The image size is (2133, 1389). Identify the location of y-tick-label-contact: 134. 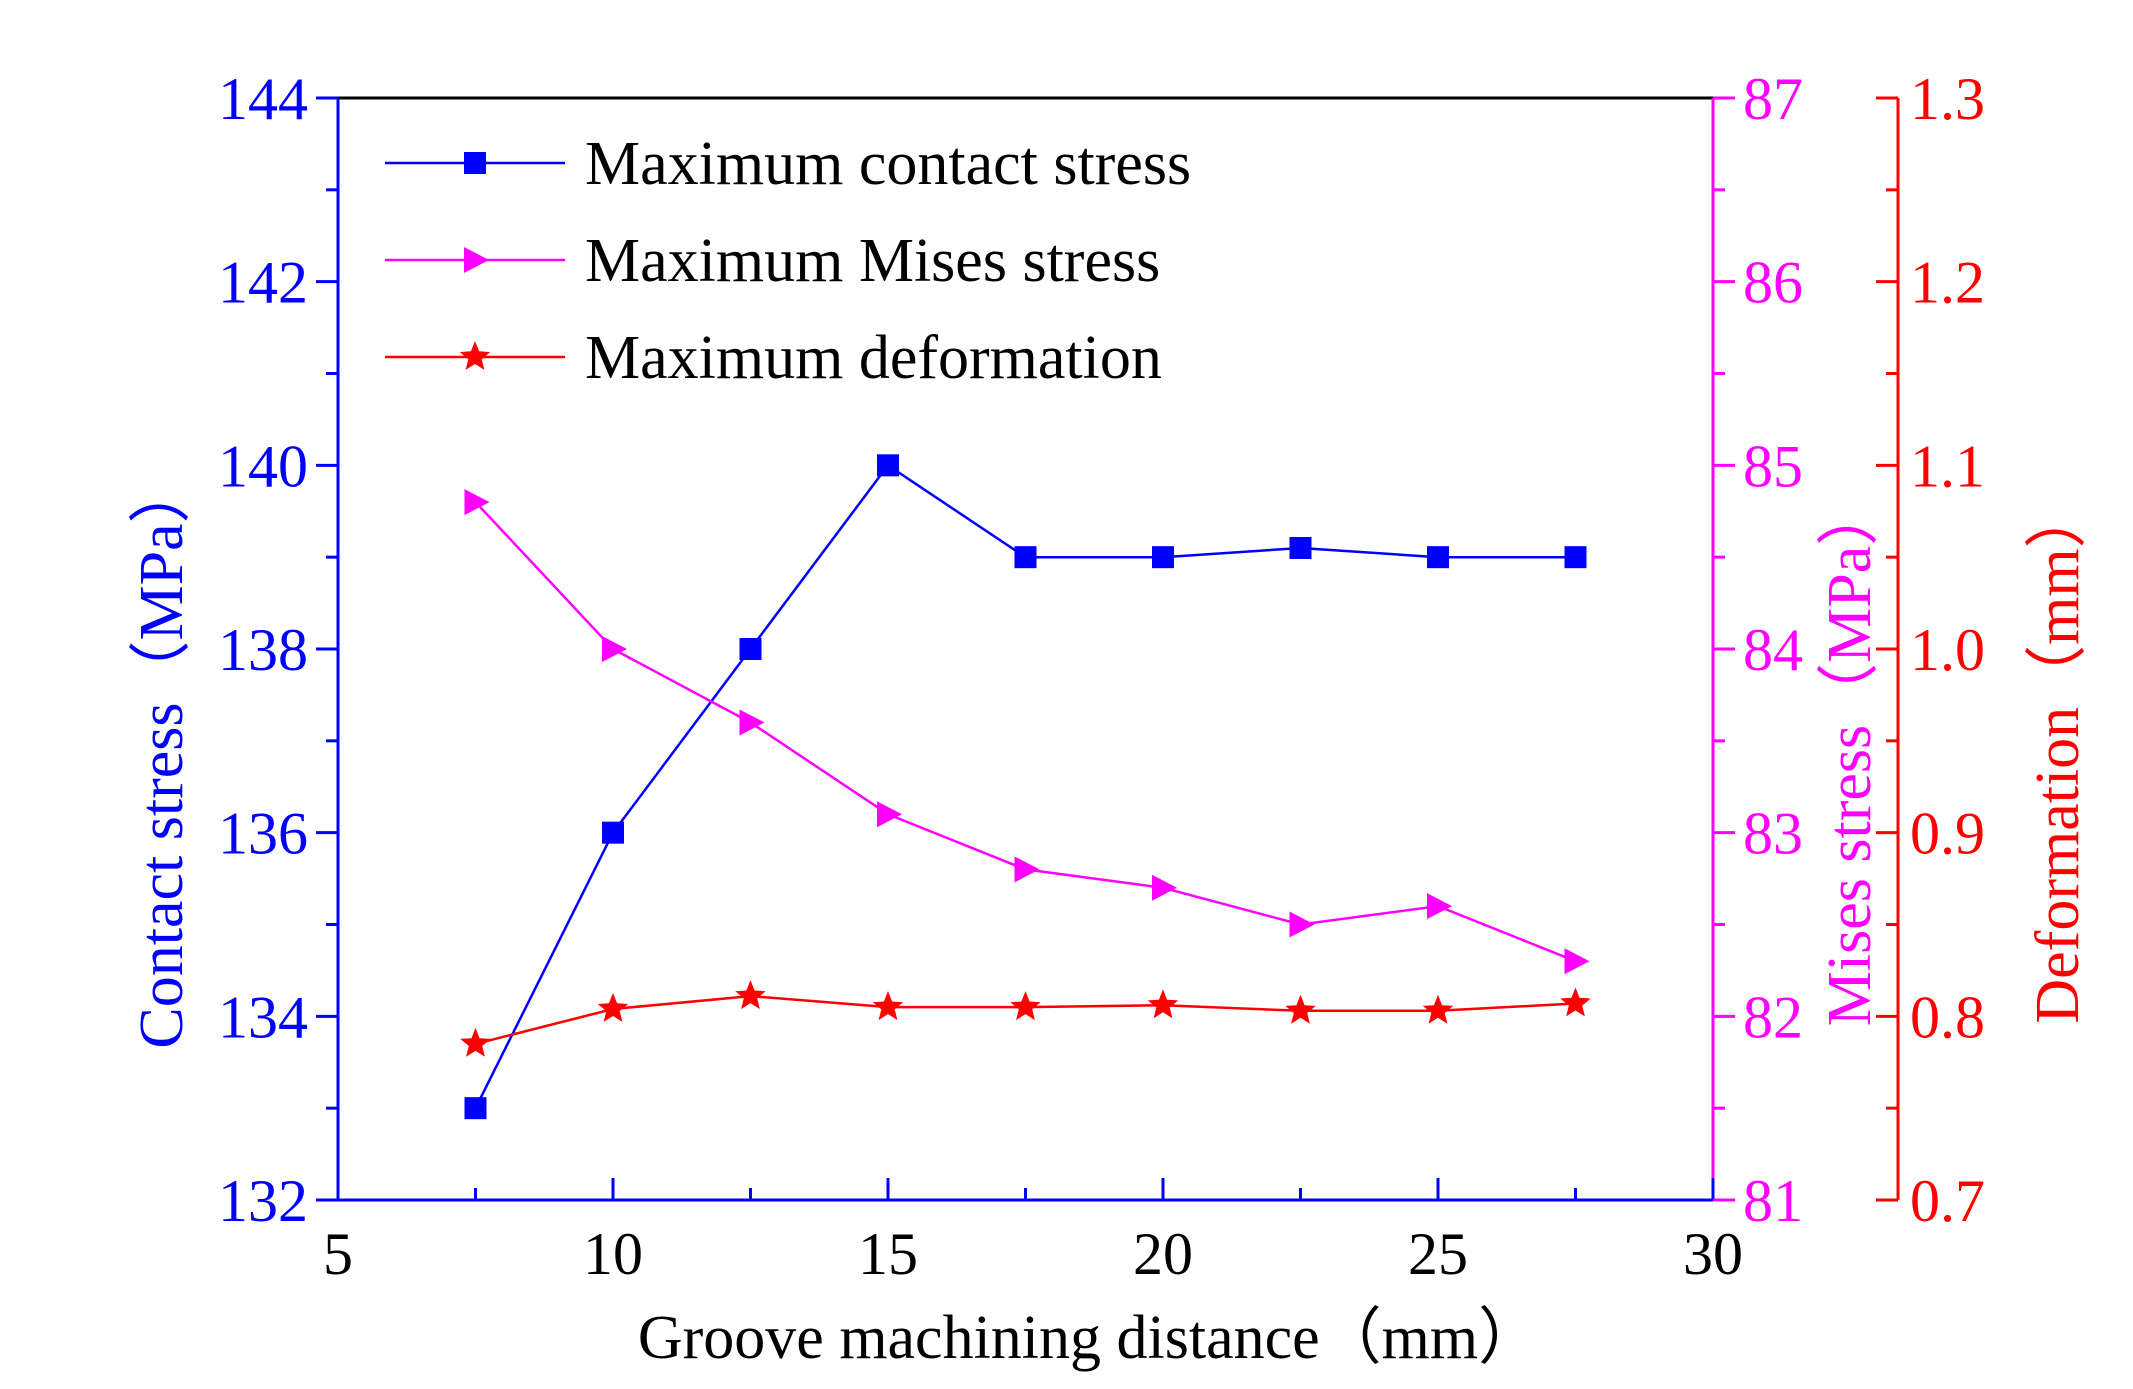
(263, 1017).